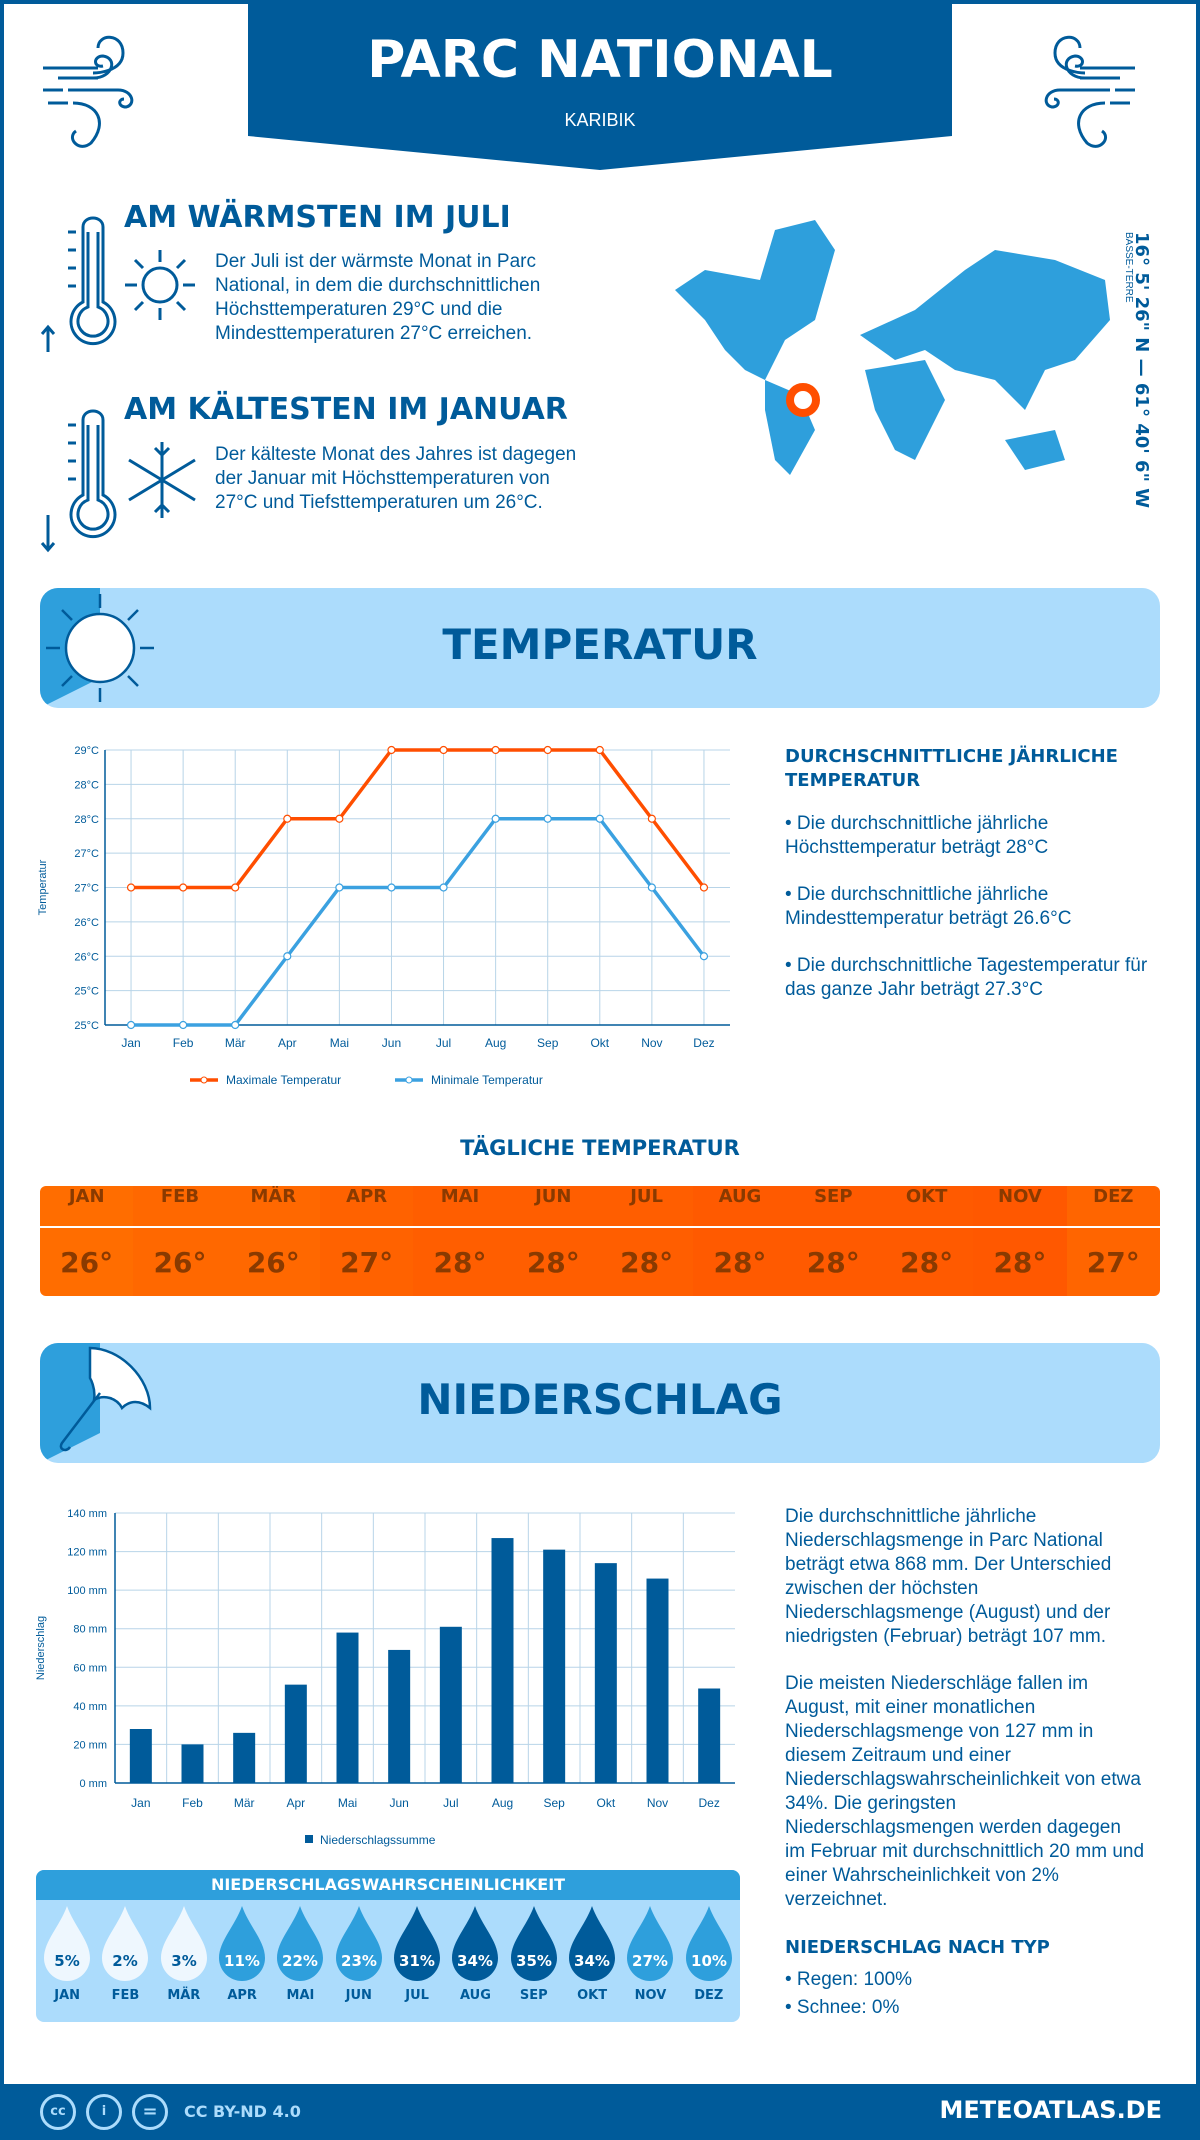  Describe the element at coordinates (366, 1241) in the screenshot. I see `daily-temp-column: APR 27°` at that location.